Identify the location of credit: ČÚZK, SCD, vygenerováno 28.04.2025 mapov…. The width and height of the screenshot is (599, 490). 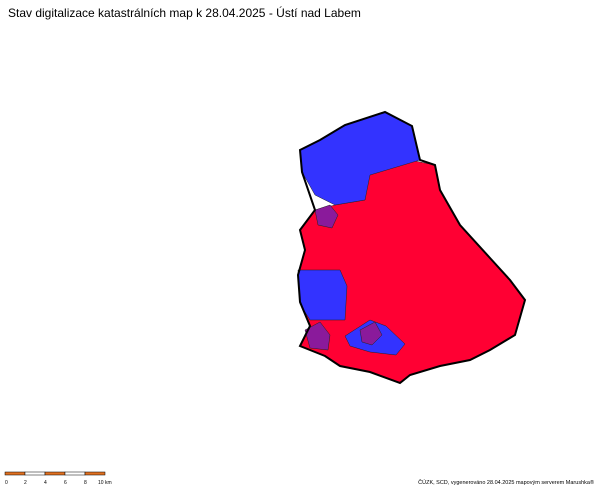
(506, 482).